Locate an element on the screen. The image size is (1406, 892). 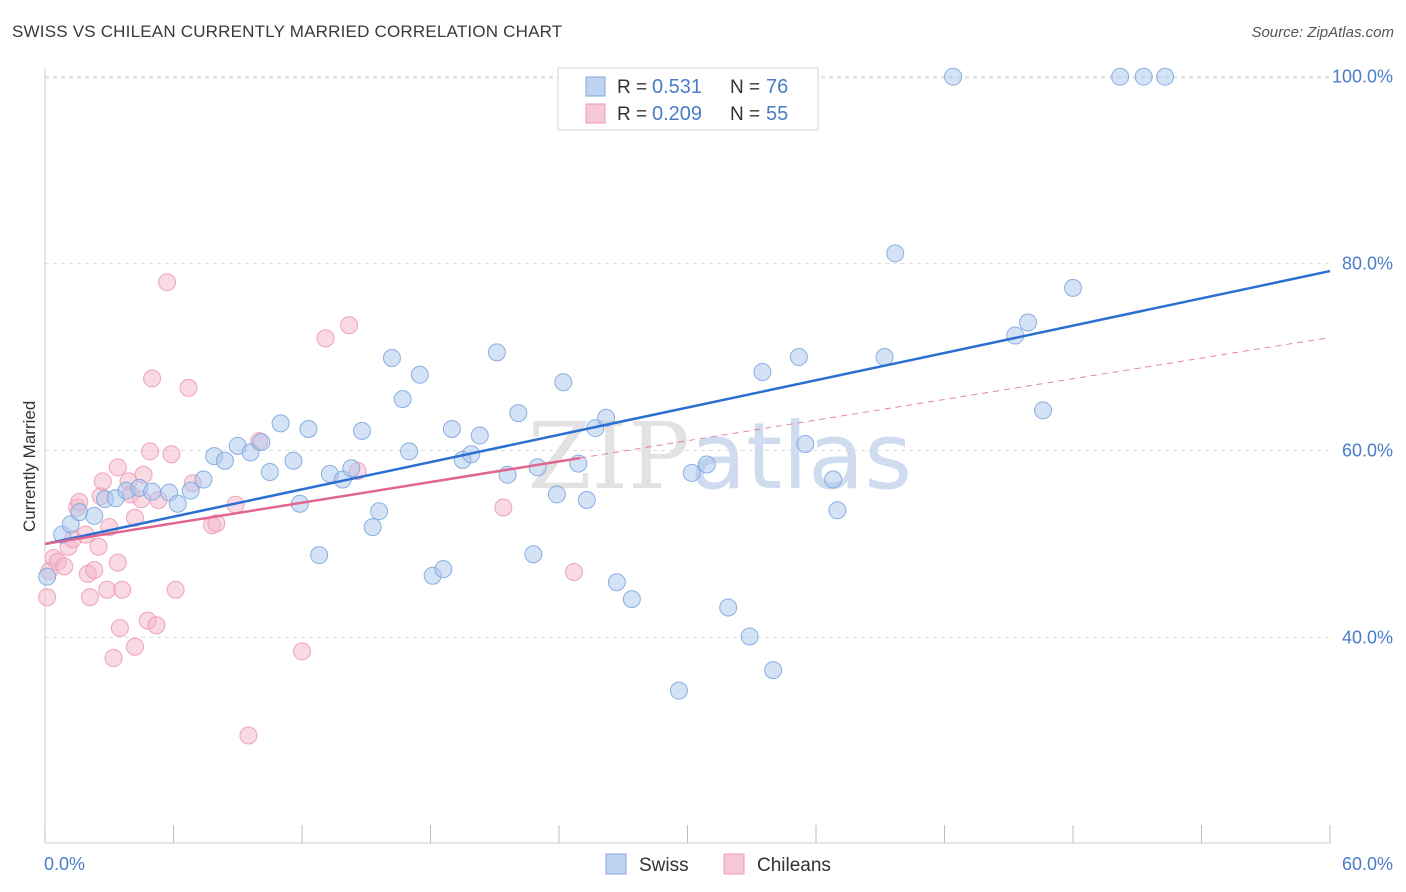
chileans-trend-extension is located at coordinates (955, 397).